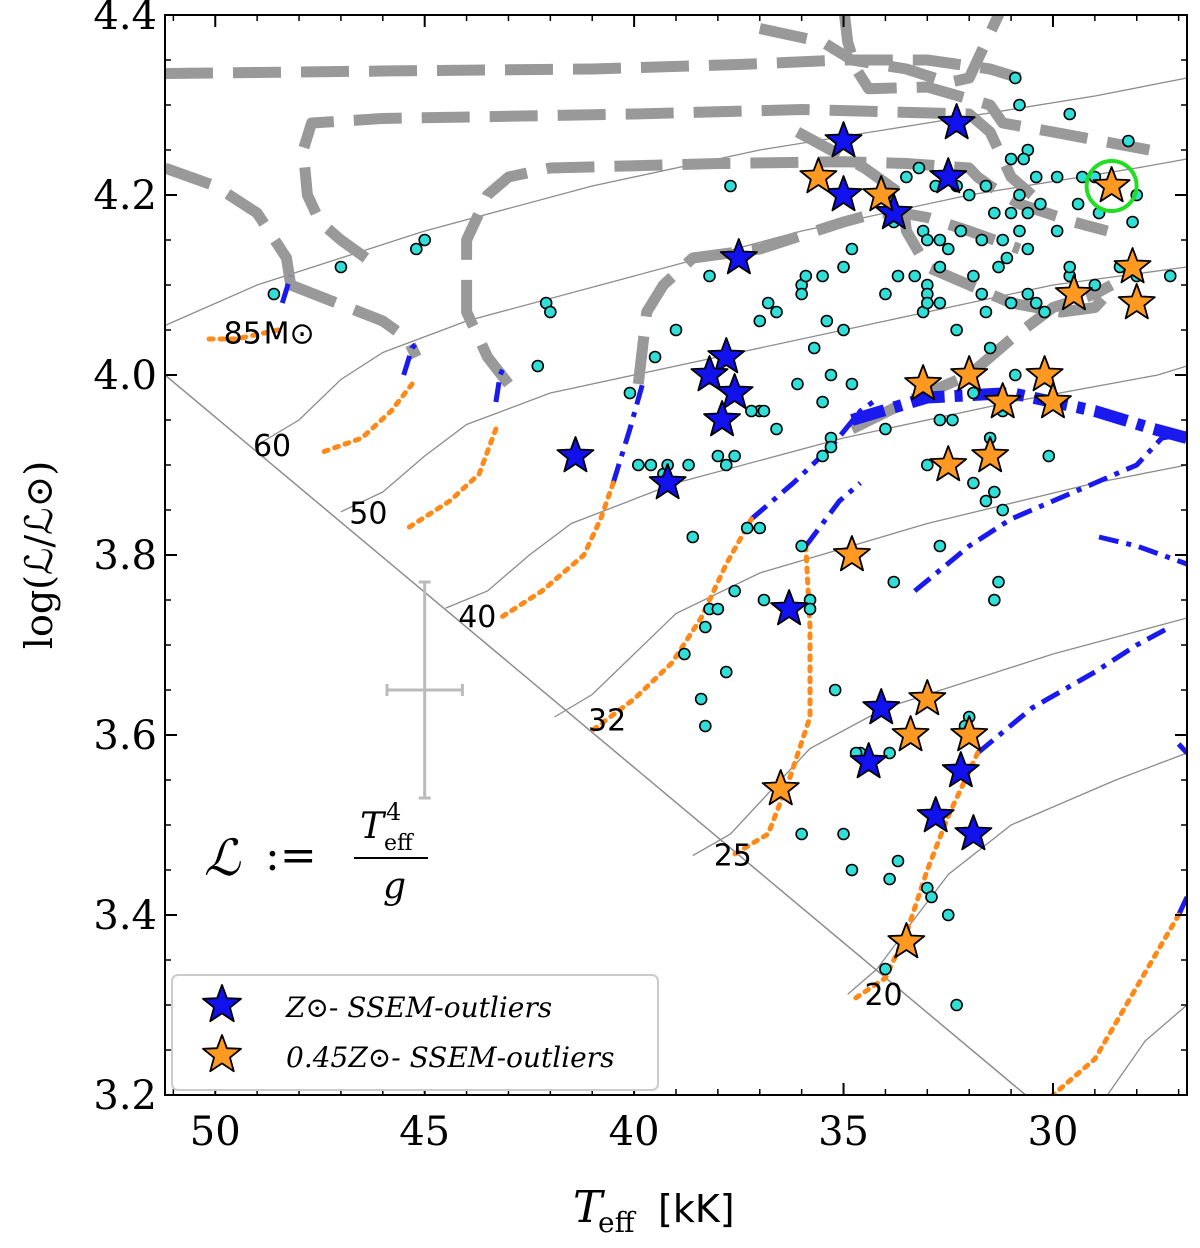 The width and height of the screenshot is (1200, 1248). What do you see at coordinates (654, 1210) in the screenshot?
I see `x-axis-label: T eff [kK]` at bounding box center [654, 1210].